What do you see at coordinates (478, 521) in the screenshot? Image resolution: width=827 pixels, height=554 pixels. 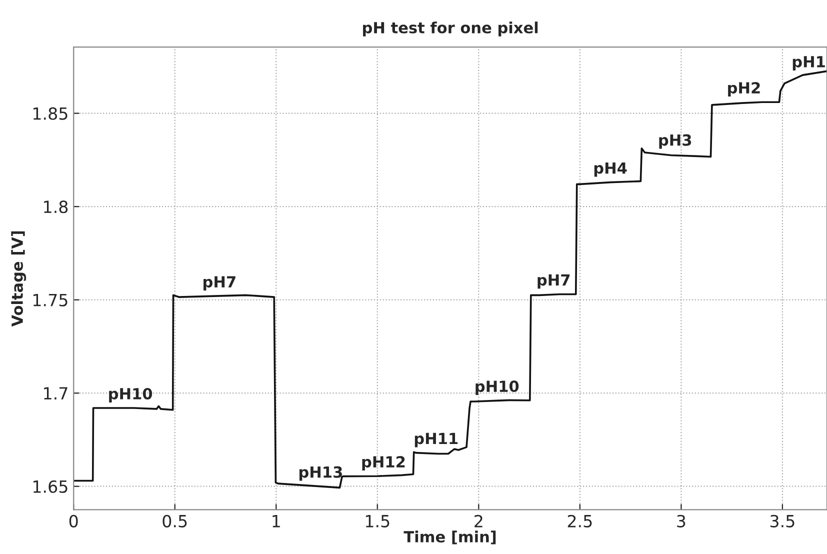 I see `x-tick-label: 2` at bounding box center [478, 521].